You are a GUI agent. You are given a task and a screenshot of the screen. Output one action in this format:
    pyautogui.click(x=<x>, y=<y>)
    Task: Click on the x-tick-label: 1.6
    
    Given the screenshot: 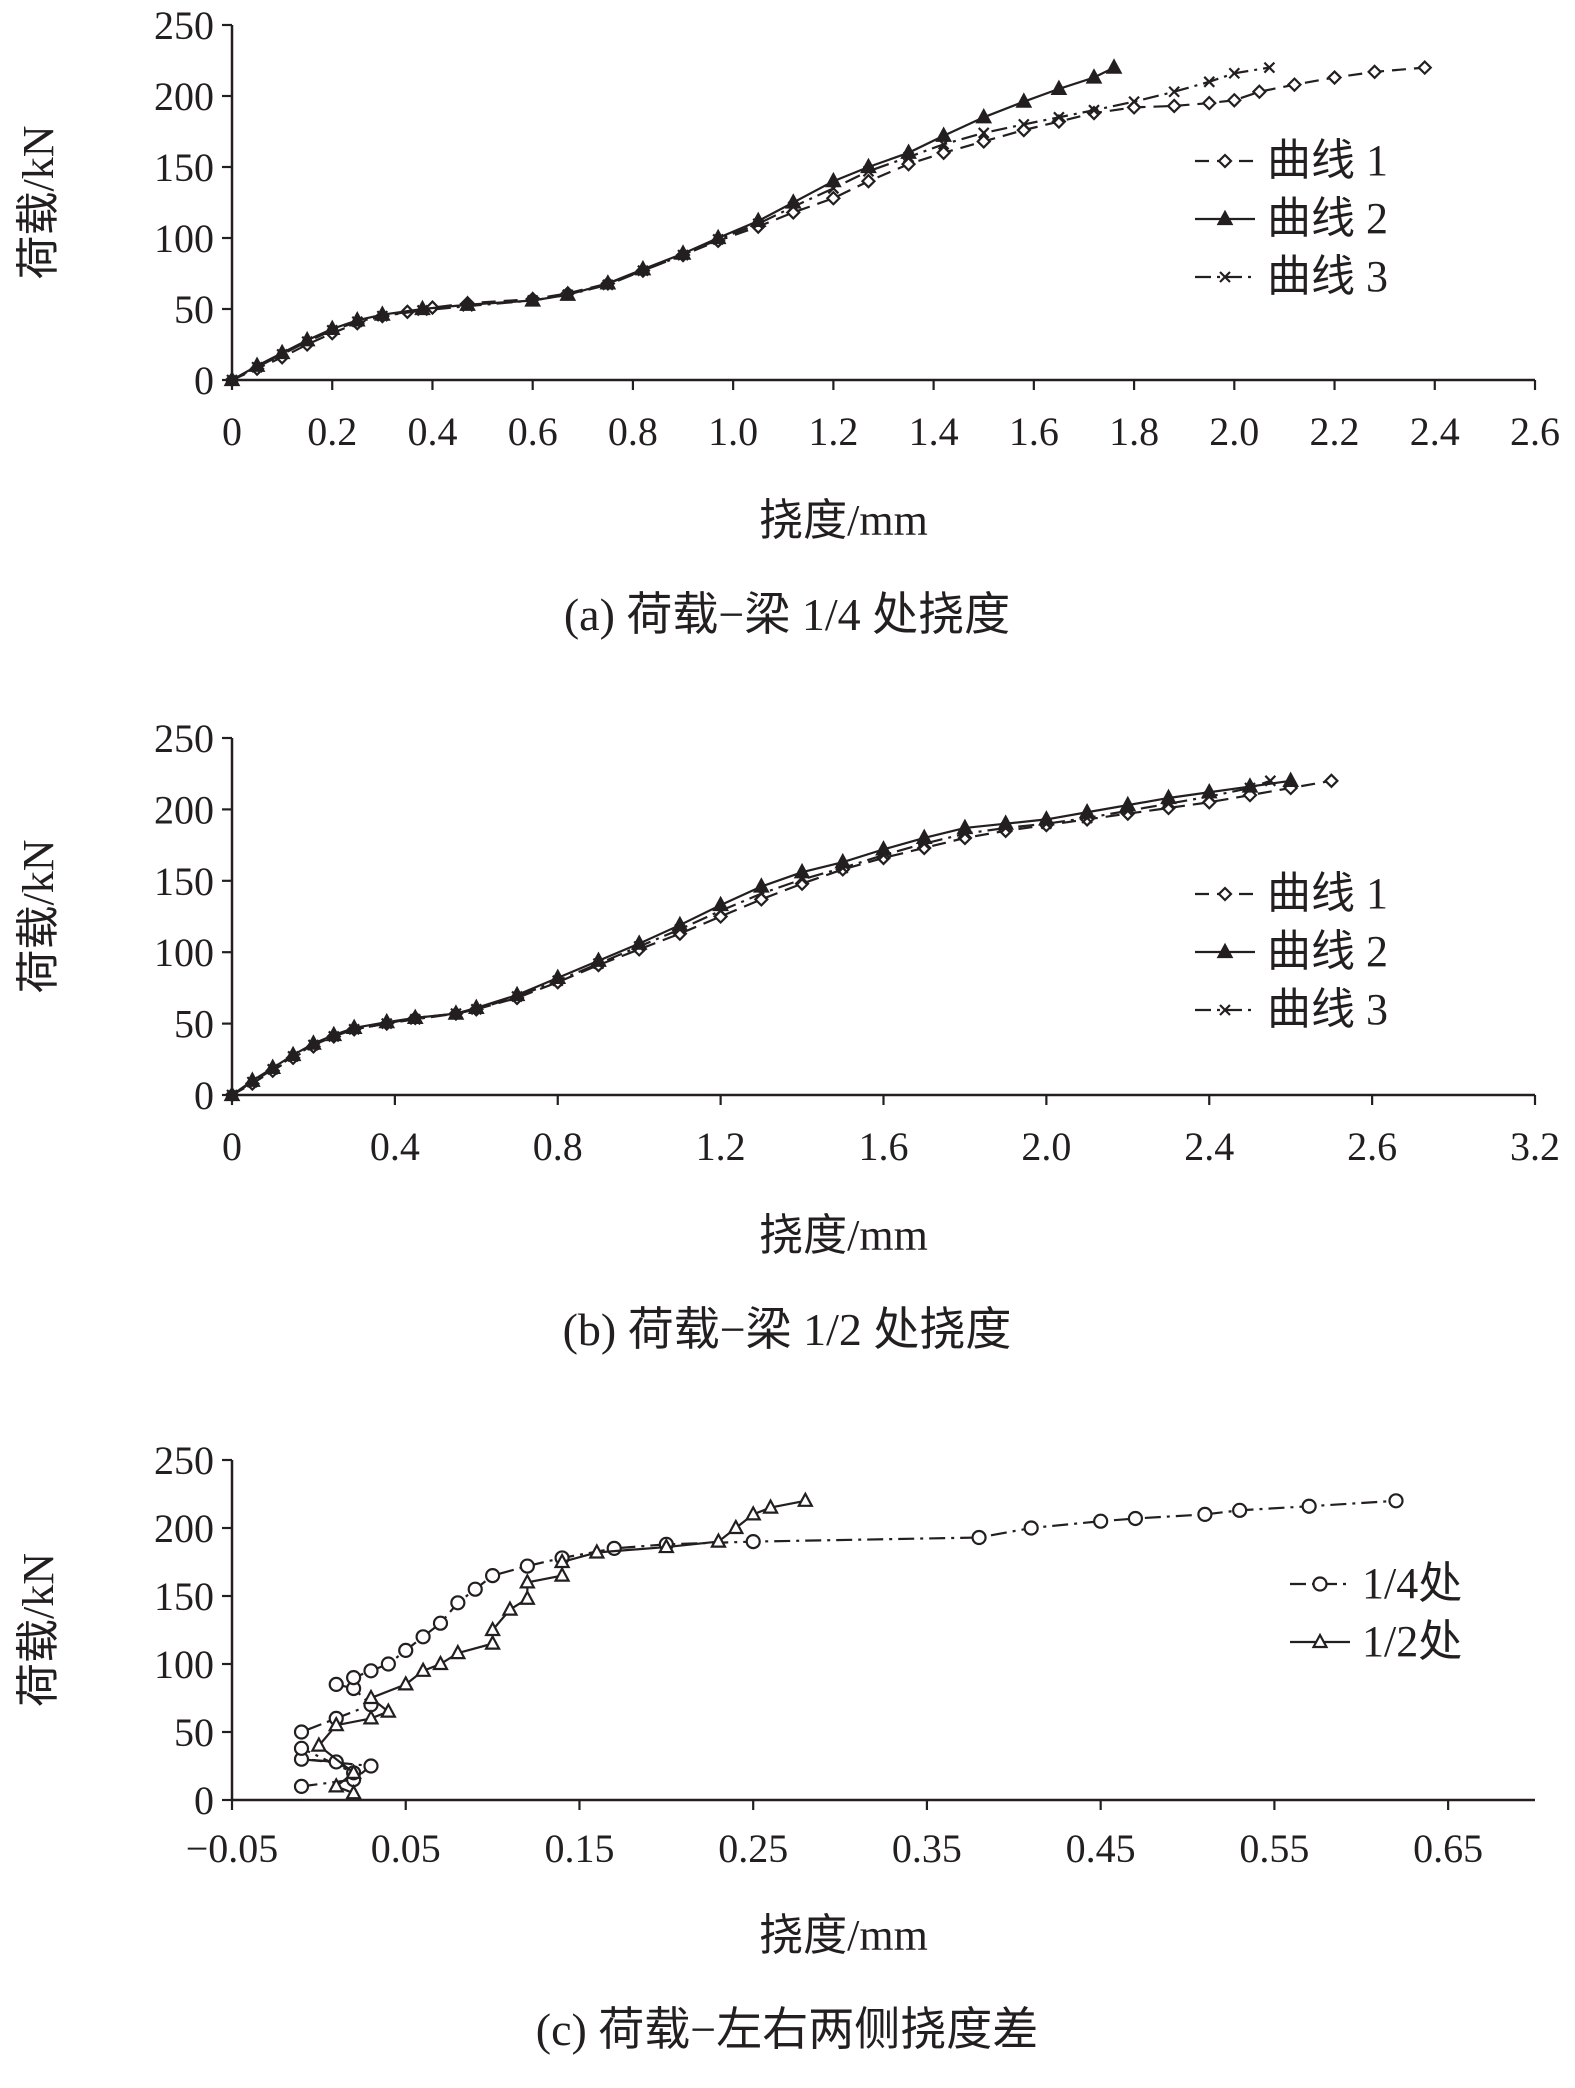 What is the action you would take?
    pyautogui.click(x=884, y=1146)
    